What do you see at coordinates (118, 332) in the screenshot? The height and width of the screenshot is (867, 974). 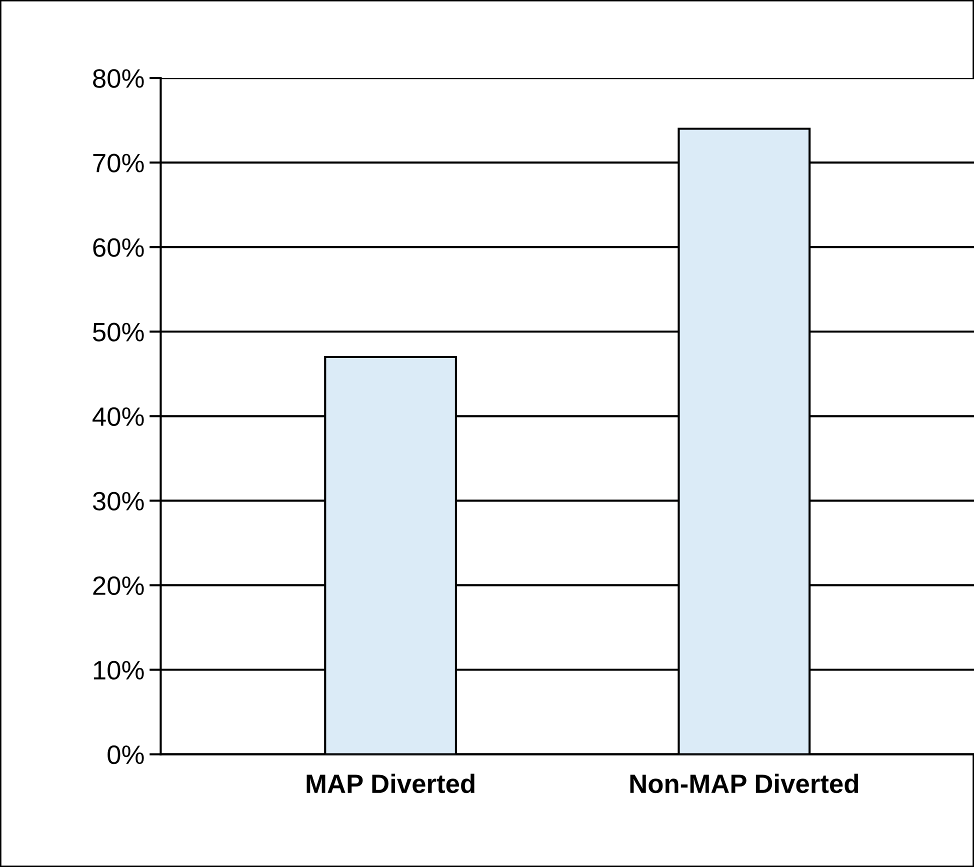 I see `y-tick-label: 50%` at bounding box center [118, 332].